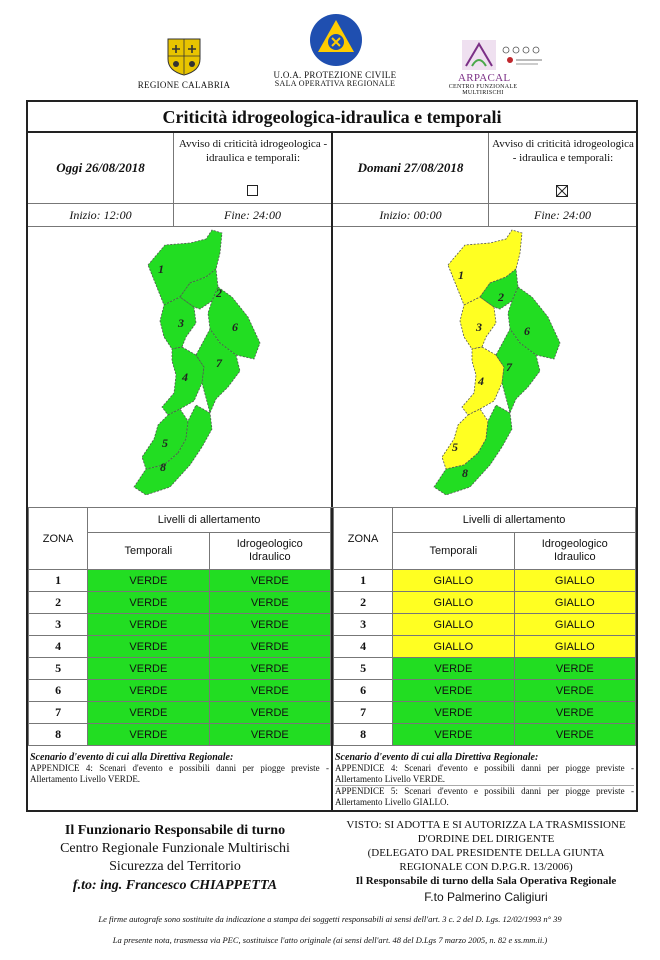  Describe the element at coordinates (363, 646) in the screenshot. I see `tomorrow-zona-cell: 4` at that location.